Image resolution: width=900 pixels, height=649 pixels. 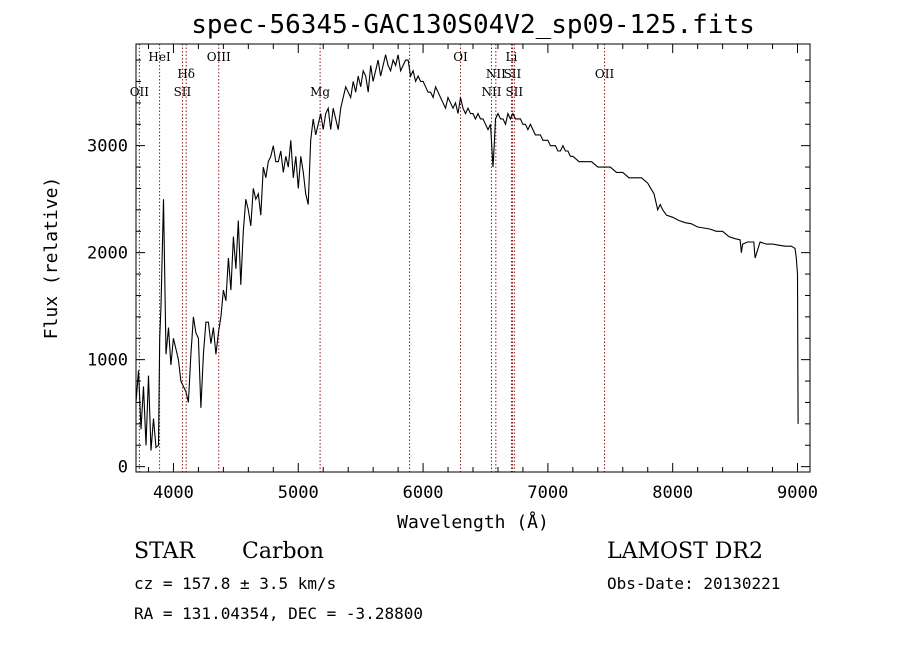 I want to click on x-tick-label: 4000, so click(x=173, y=493).